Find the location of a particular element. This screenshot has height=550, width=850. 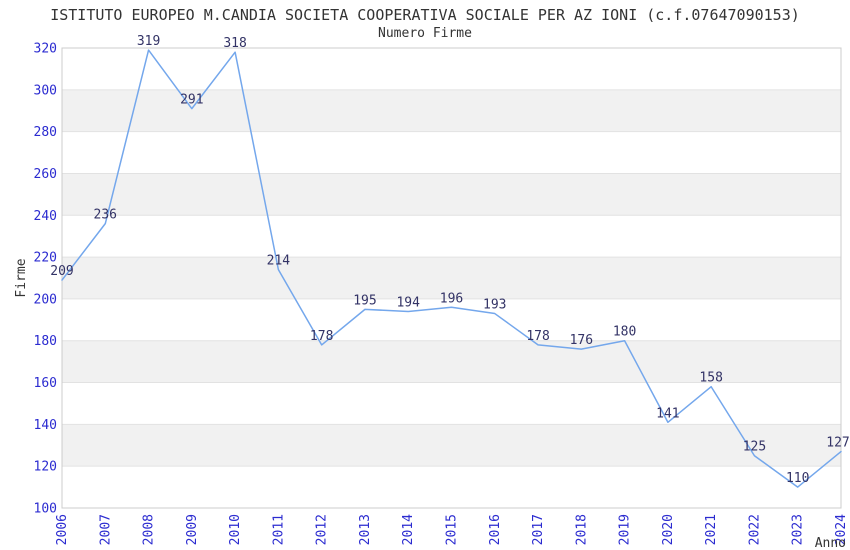

point-value-label: 141 is located at coordinates (667, 413).